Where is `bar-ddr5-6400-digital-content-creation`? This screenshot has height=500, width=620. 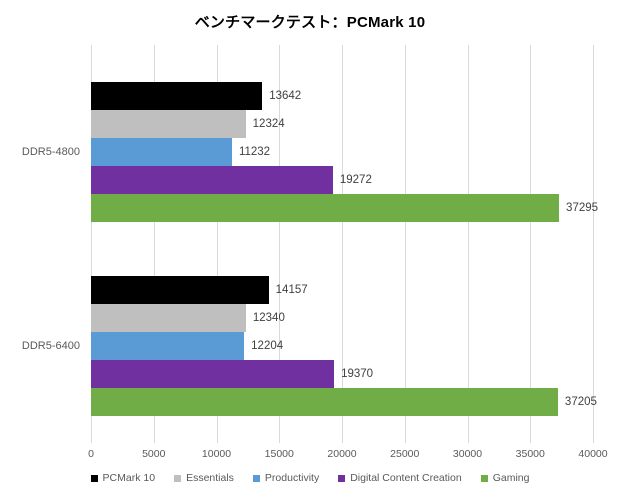
bar-ddr5-6400-digital-content-creation is located at coordinates (213, 374).